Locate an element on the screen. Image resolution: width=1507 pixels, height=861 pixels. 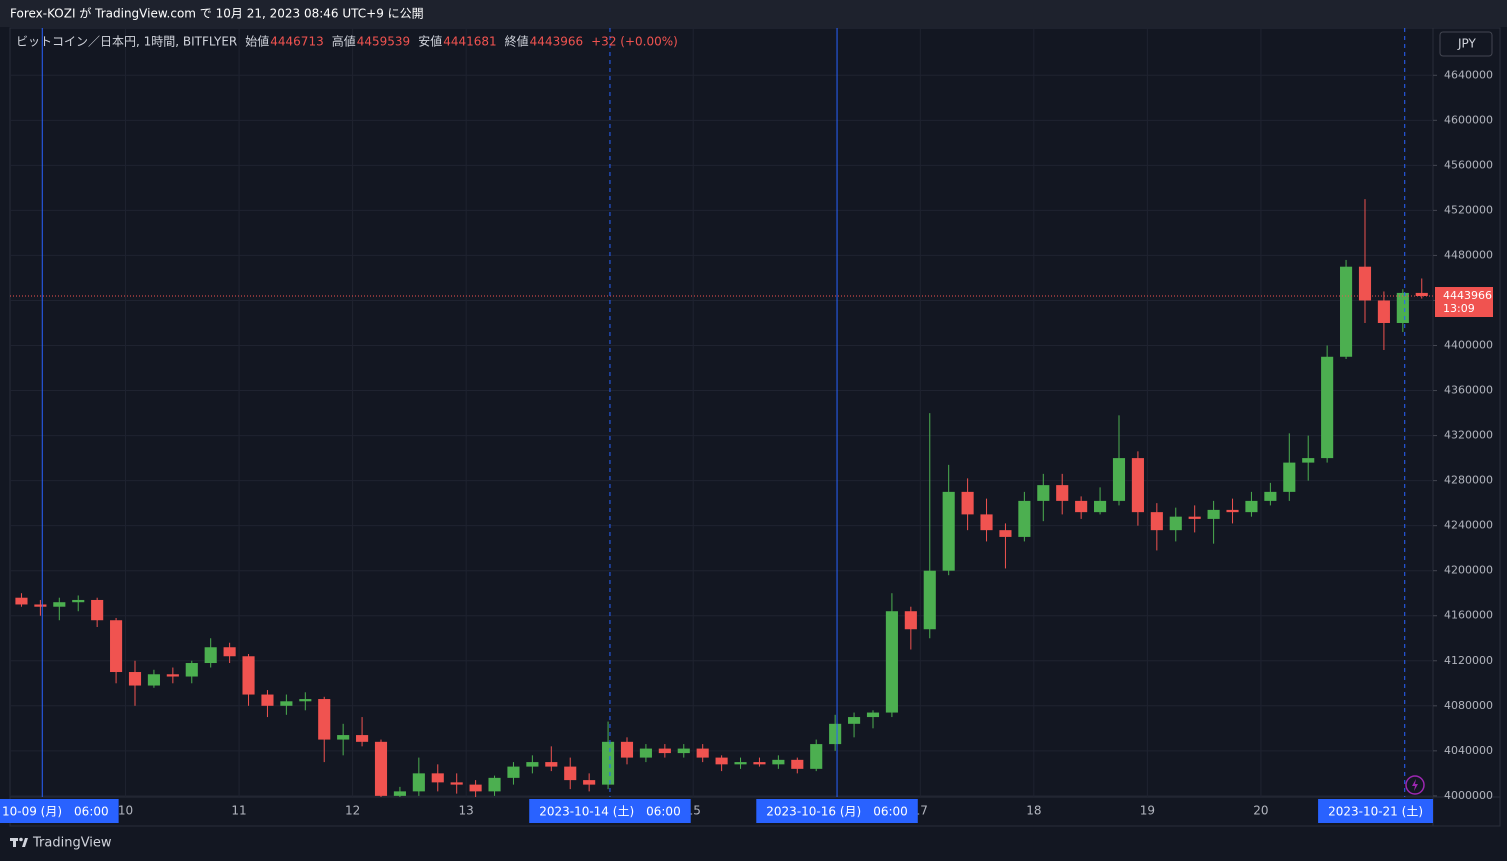
x-tick-label: 13 is located at coordinates (466, 811).